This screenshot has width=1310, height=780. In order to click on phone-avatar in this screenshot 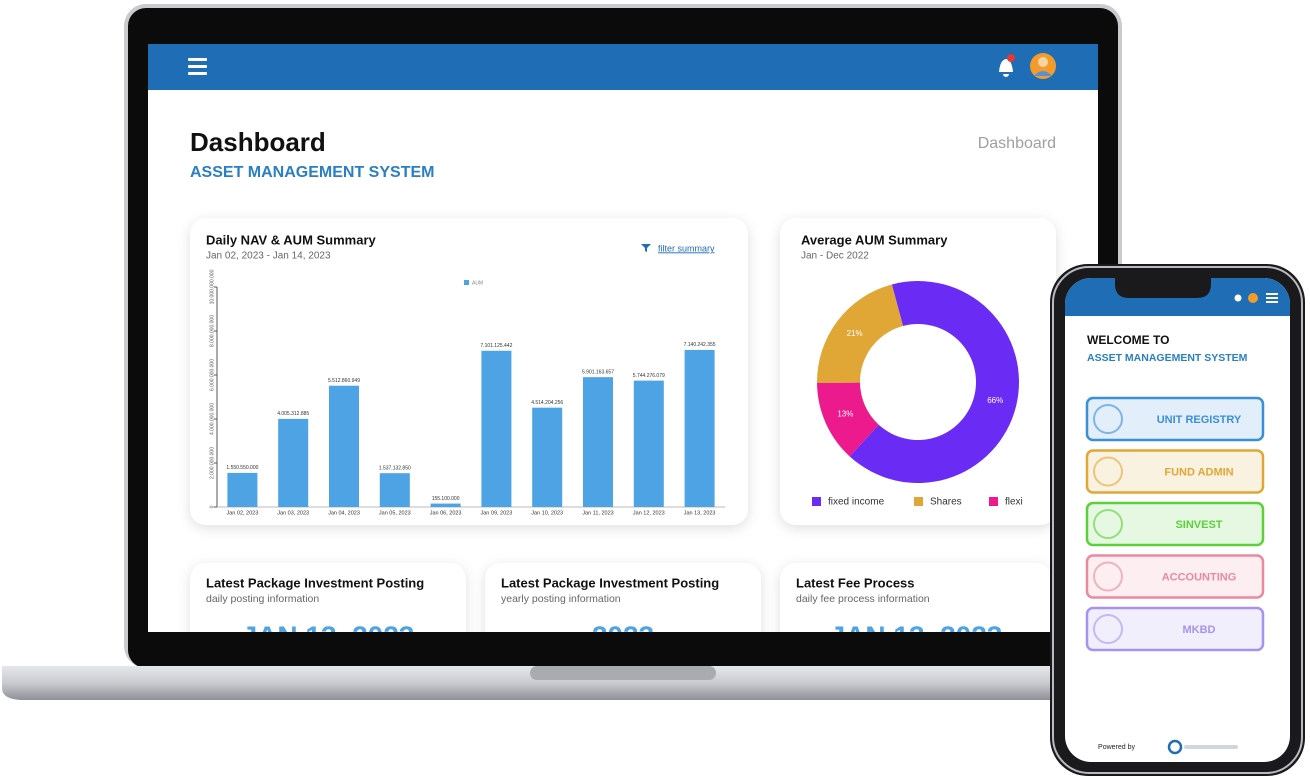, I will do `click(1253, 298)`.